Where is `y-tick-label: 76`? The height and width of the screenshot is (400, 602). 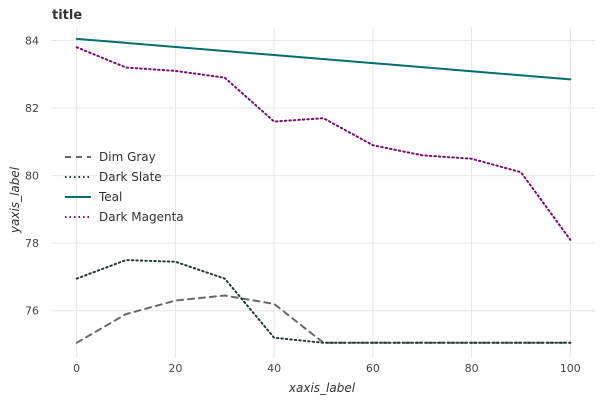 y-tick-label: 76 is located at coordinates (32, 311).